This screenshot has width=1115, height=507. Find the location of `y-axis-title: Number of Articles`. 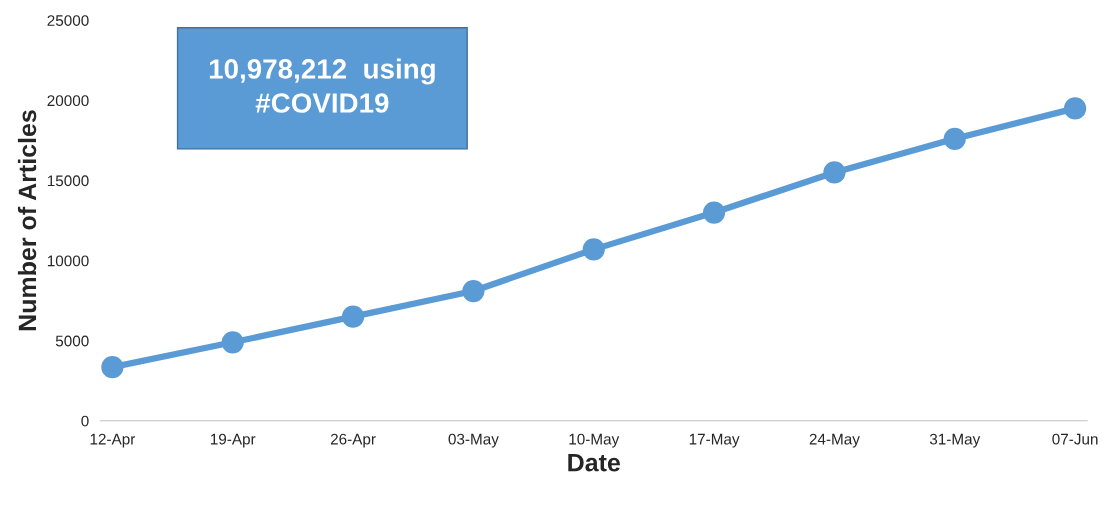

y-axis-title: Number of Articles is located at coordinates (27, 220).